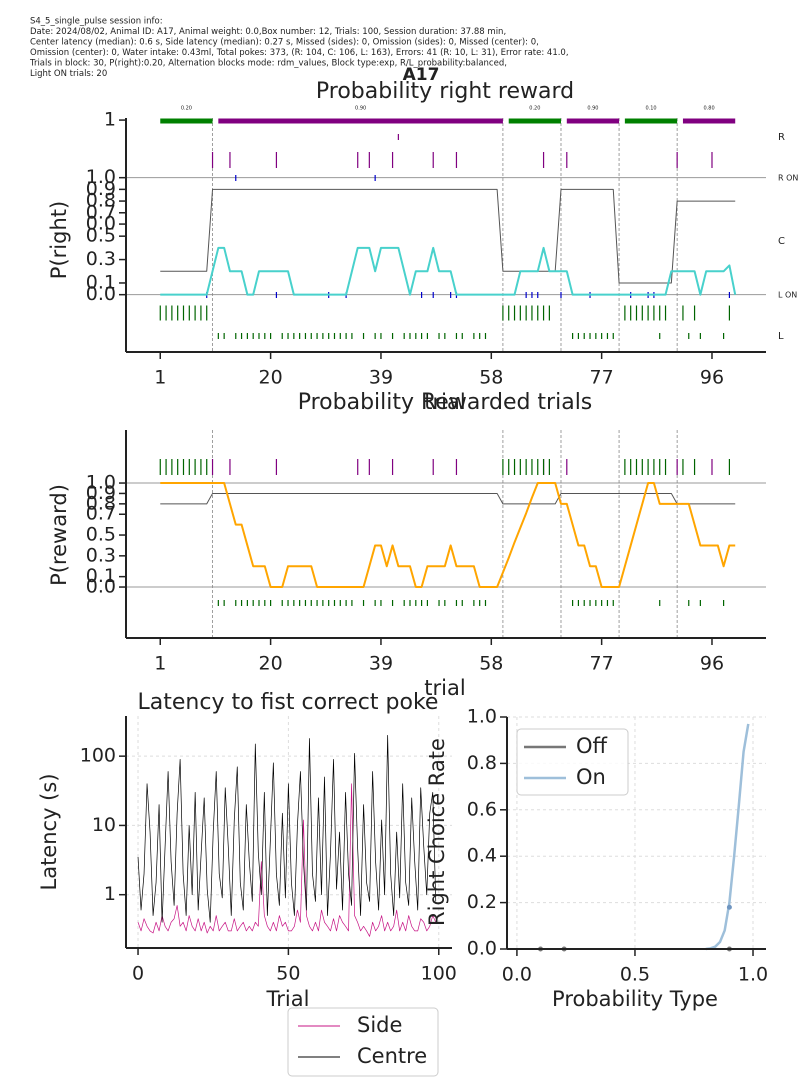 The width and height of the screenshot is (805, 1088). Describe the element at coordinates (753, 975) in the screenshot. I see `x-tick-label: 1.0` at that location.